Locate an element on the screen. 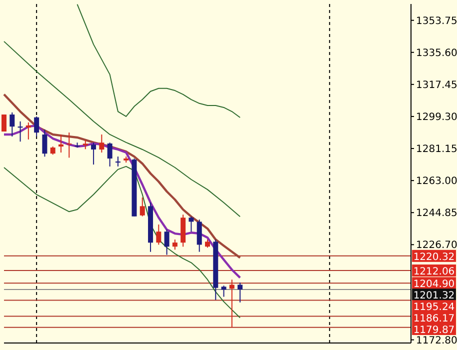  y-tick-label: 1335.60 is located at coordinates (436, 53).